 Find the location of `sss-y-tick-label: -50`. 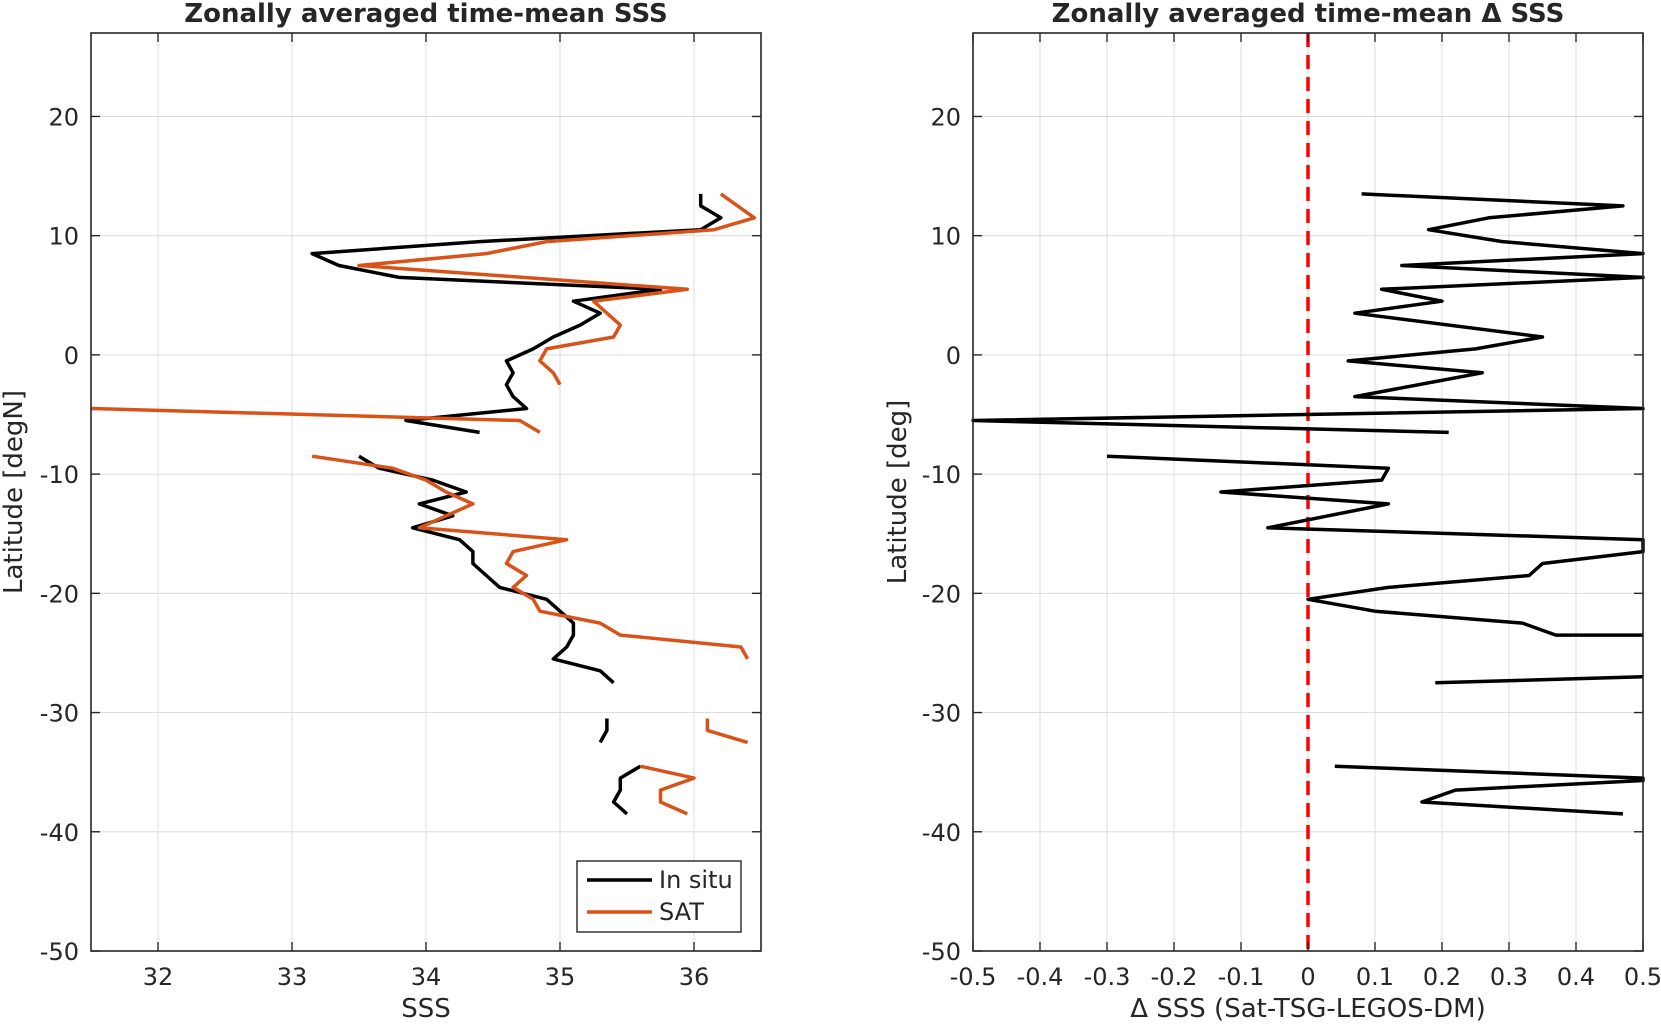

sss-y-tick-label: -50 is located at coordinates (59, 952).